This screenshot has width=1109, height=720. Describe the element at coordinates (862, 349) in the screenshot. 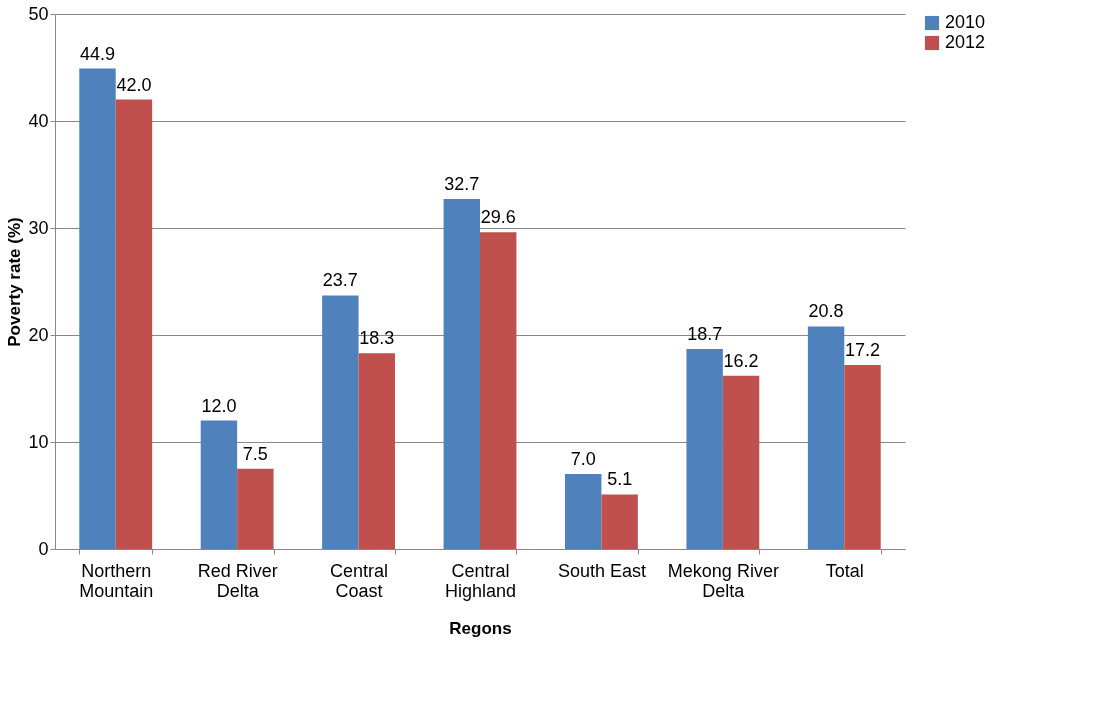

I see `data-label: 17.2` at that location.